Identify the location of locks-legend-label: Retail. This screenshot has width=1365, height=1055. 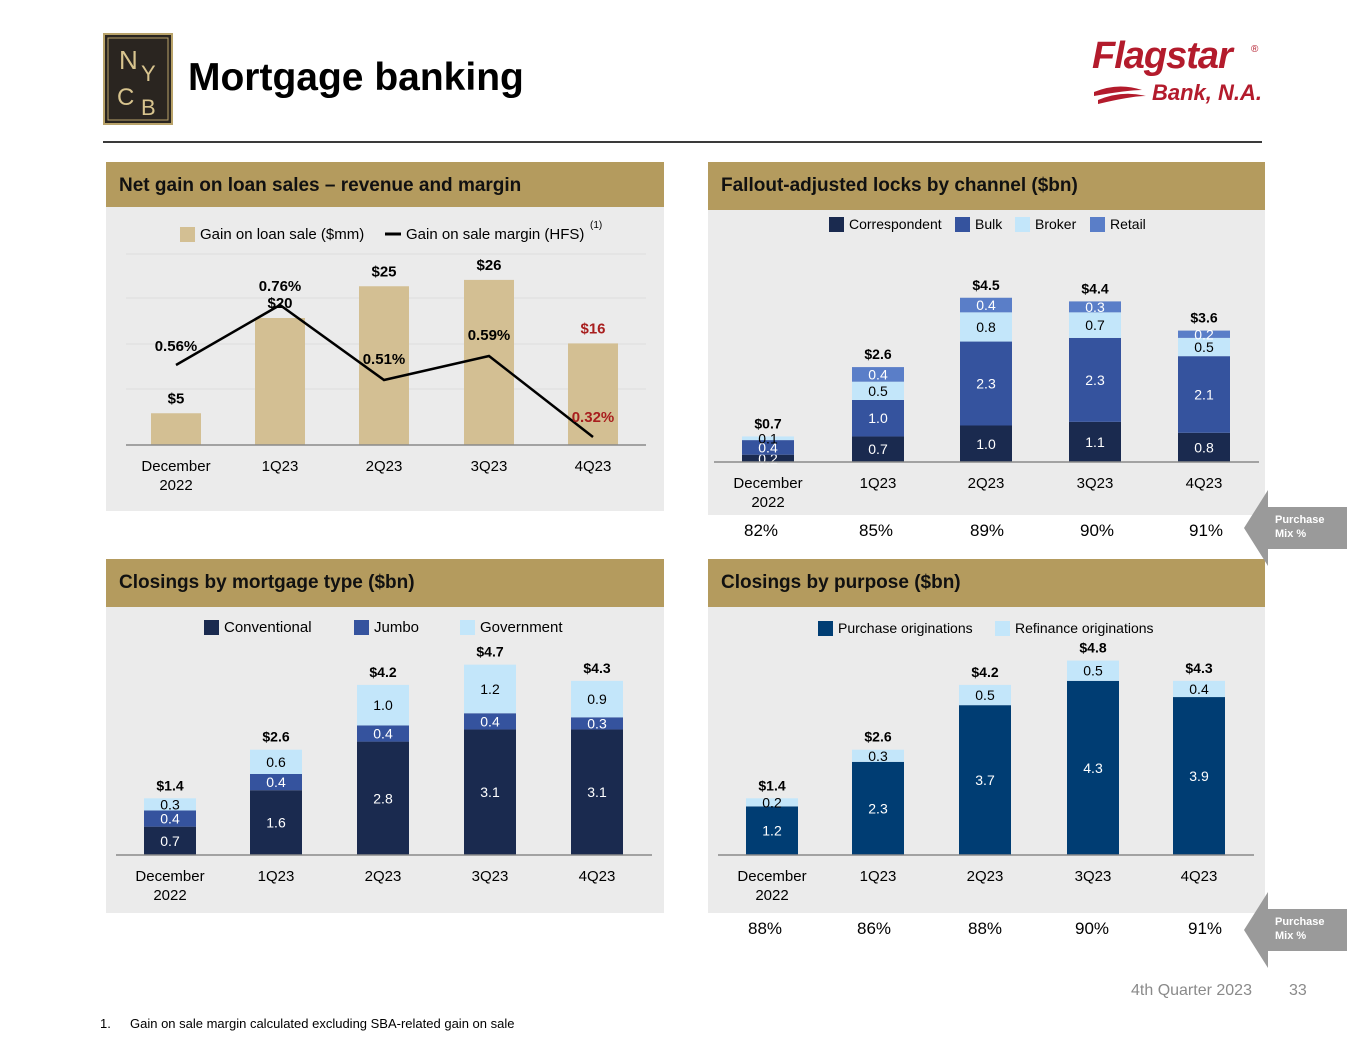
(1128, 224).